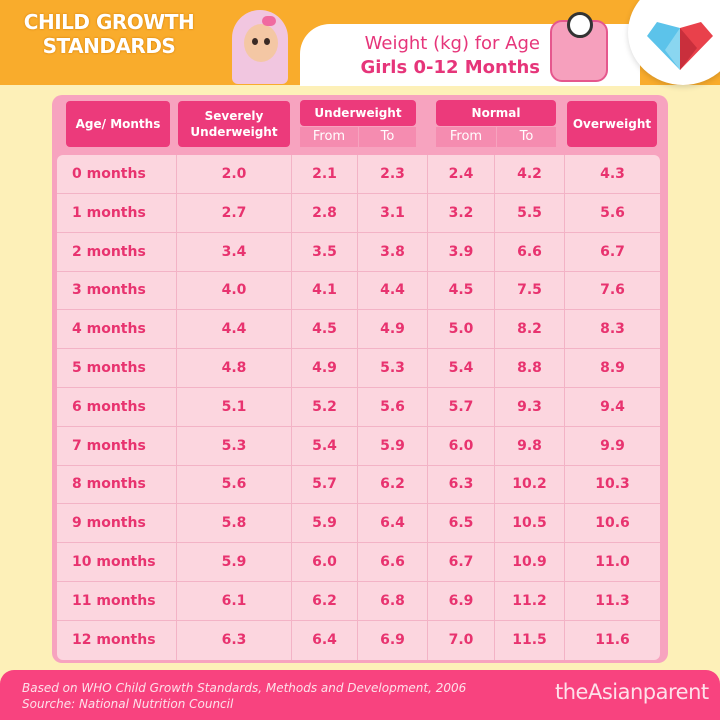 The height and width of the screenshot is (720, 720). I want to click on cell-normal-from: 5.4, so click(461, 368).